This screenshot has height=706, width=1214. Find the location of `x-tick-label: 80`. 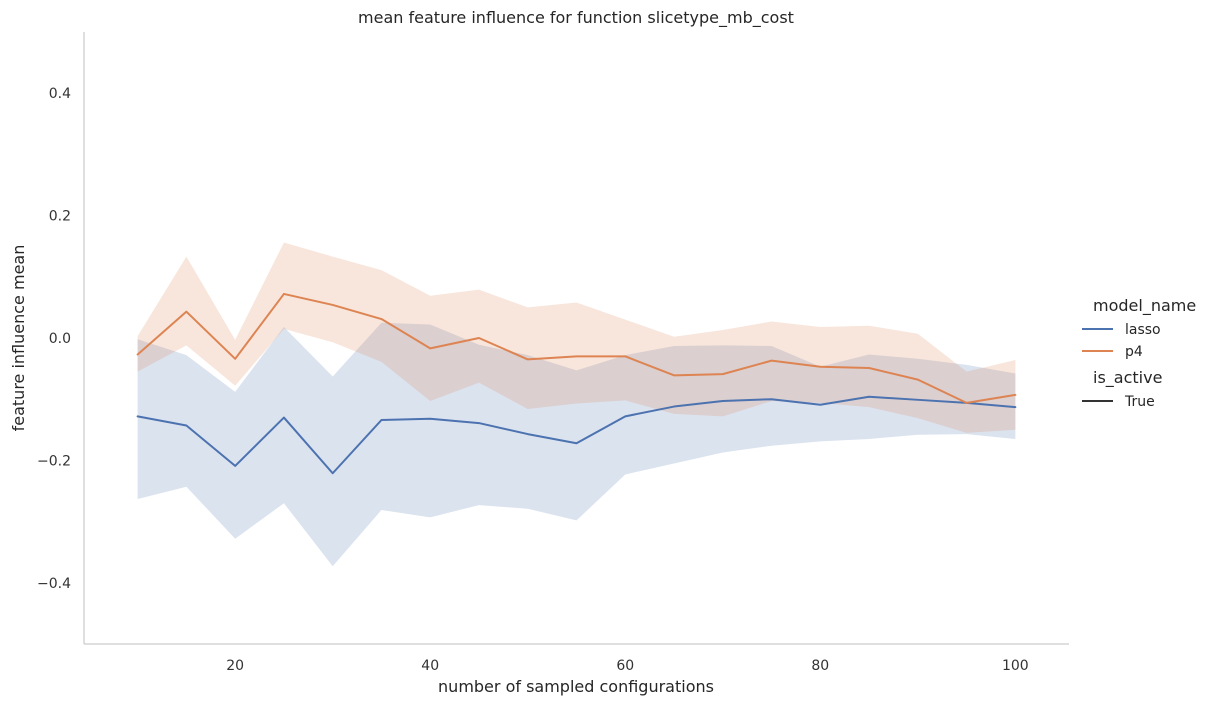

x-tick-label: 80 is located at coordinates (820, 666).